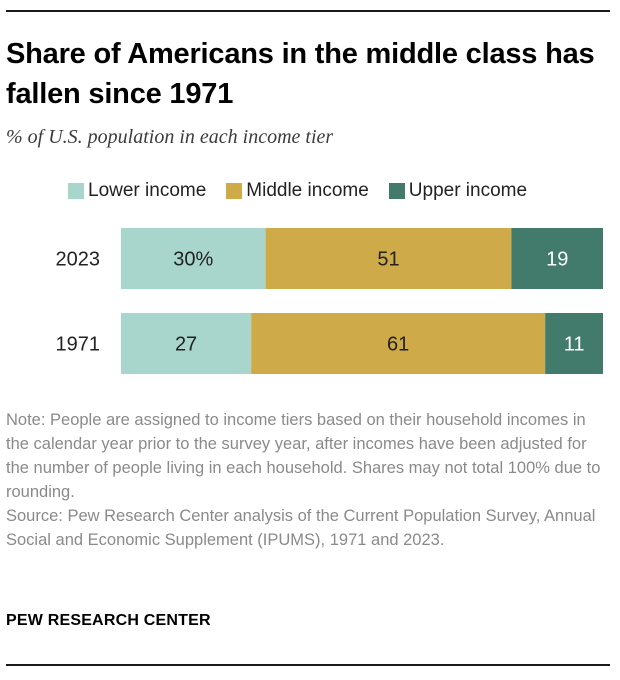  I want to click on data-label-lower-1971: 27, so click(186, 345).